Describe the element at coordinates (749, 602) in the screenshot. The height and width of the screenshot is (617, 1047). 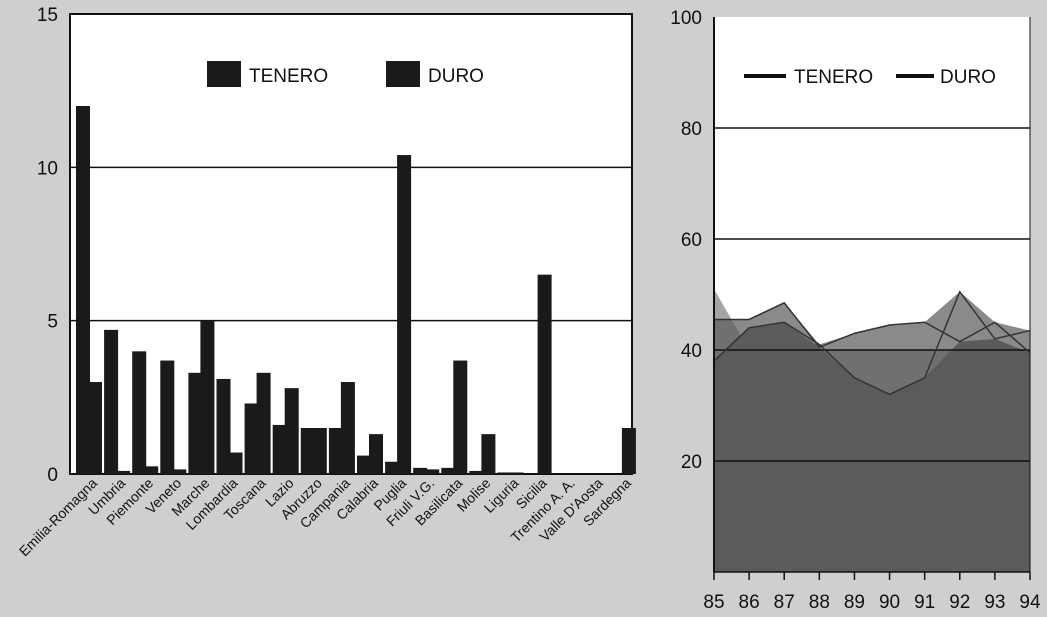
I see `area-xtick-label: 86` at that location.